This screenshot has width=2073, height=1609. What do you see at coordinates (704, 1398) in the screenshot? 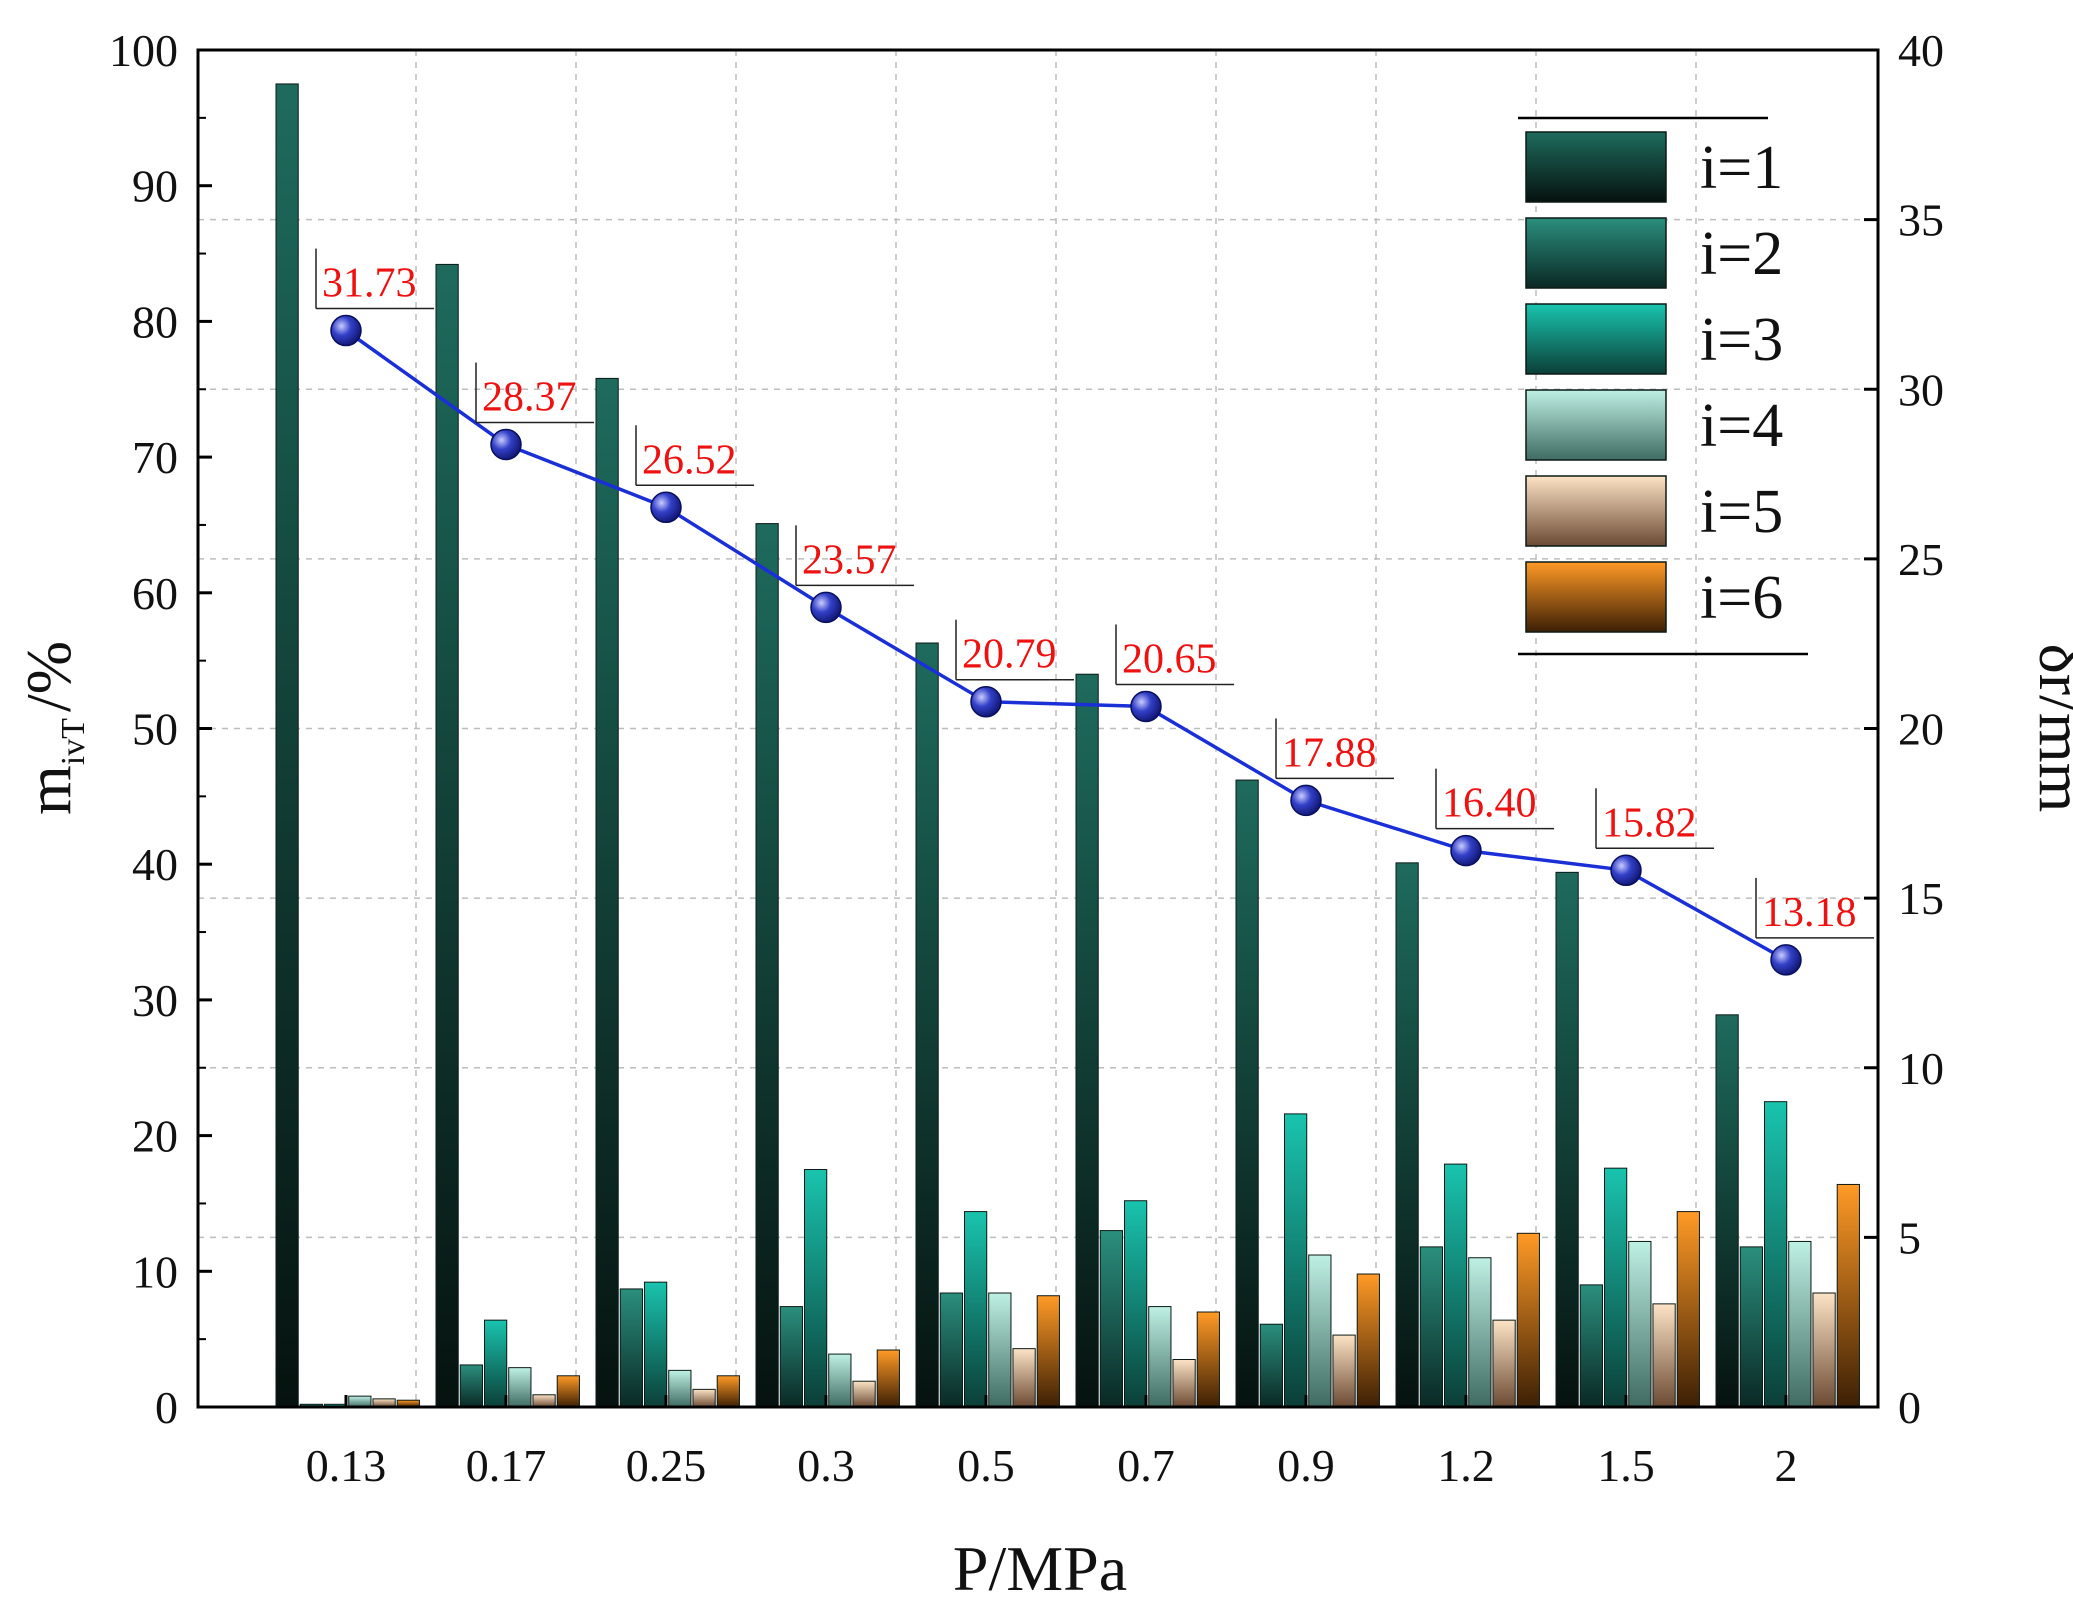
I see `bar-i5-0.25` at bounding box center [704, 1398].